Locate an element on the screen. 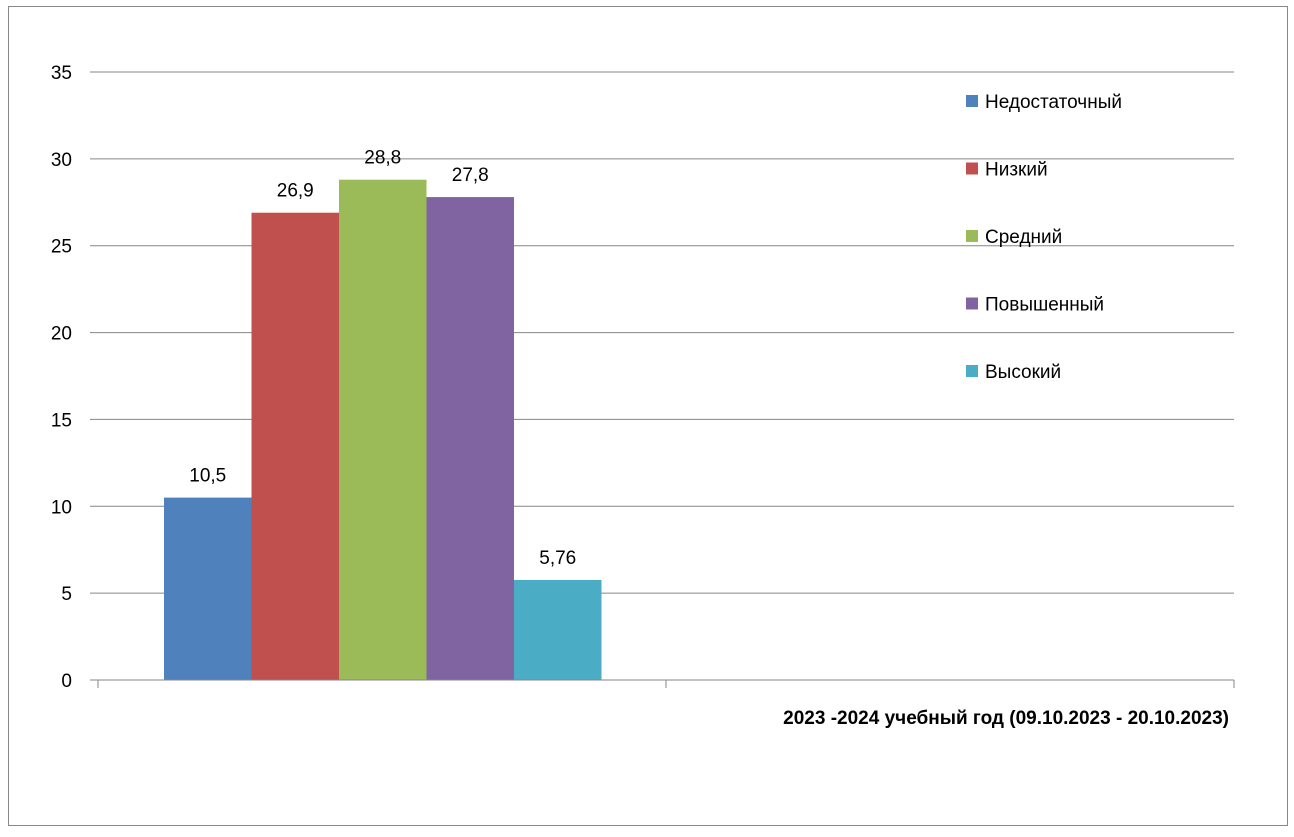 The image size is (1294, 837). data-label: 28,8 is located at coordinates (382, 158).